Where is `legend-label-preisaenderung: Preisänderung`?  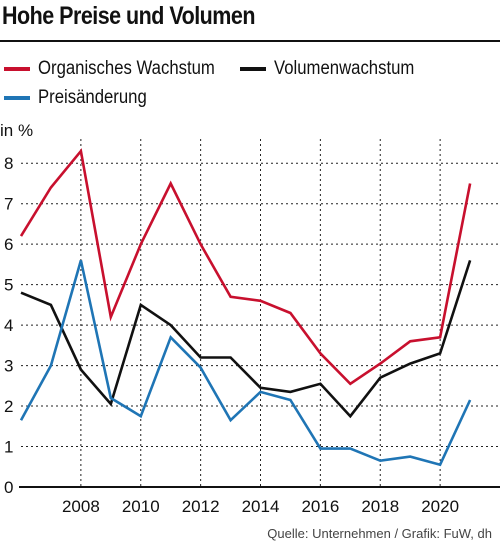 legend-label-preisaenderung: Preisänderung is located at coordinates (92, 97).